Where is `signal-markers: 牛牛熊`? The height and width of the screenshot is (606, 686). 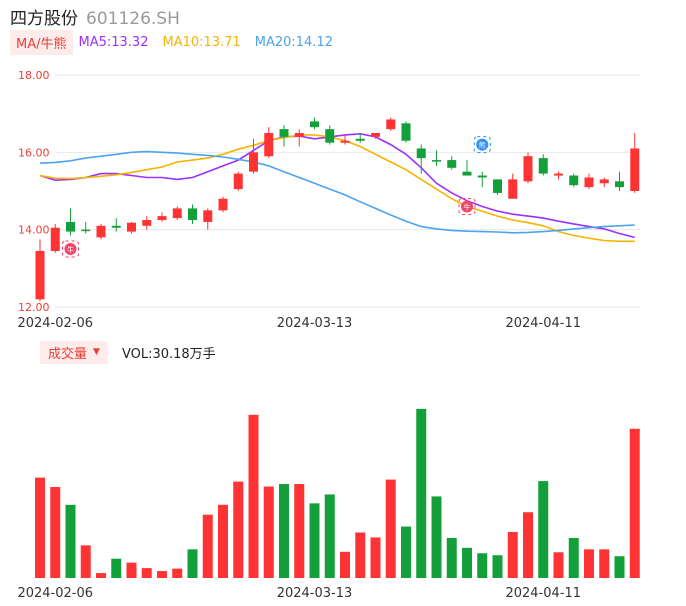 signal-markers: 牛牛熊 is located at coordinates (276, 197).